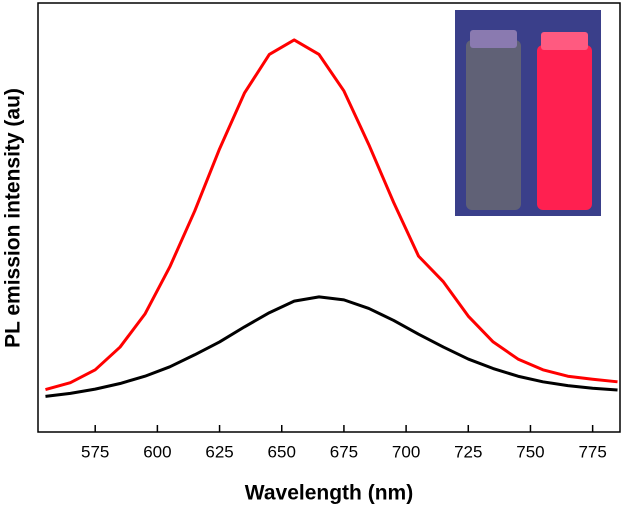  What do you see at coordinates (344, 451) in the screenshot?
I see `x-tick-label: 675` at bounding box center [344, 451].